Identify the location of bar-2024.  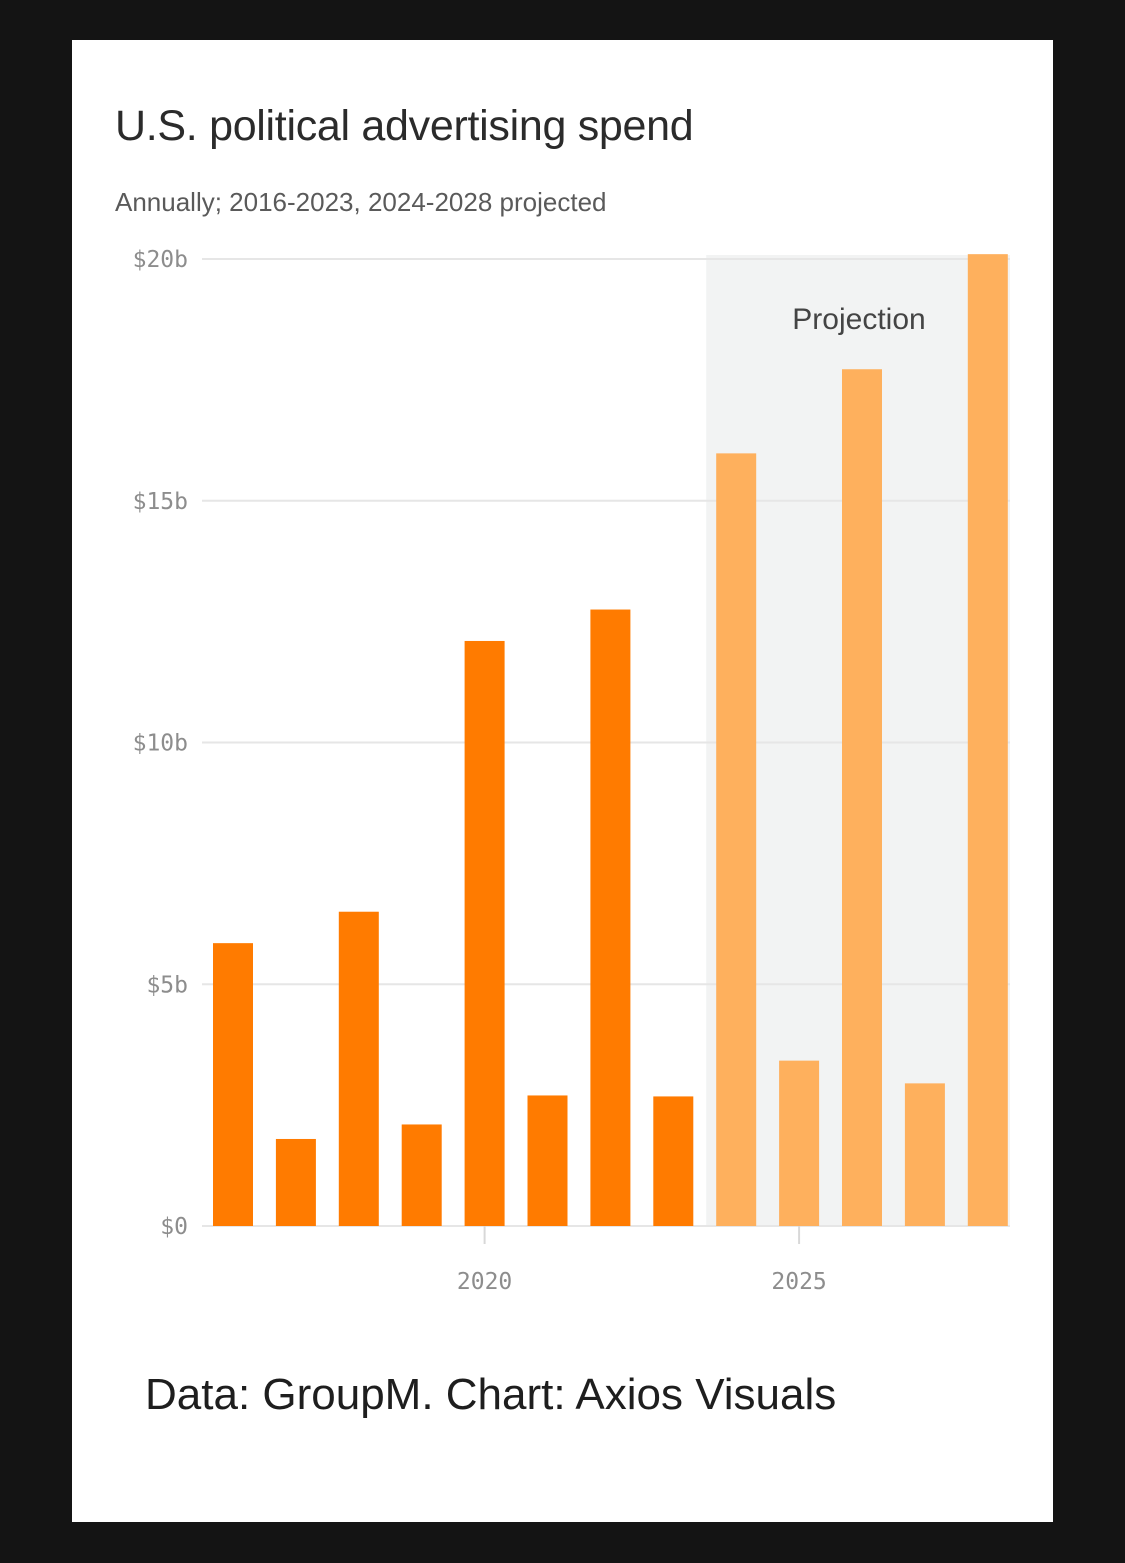
(736, 839).